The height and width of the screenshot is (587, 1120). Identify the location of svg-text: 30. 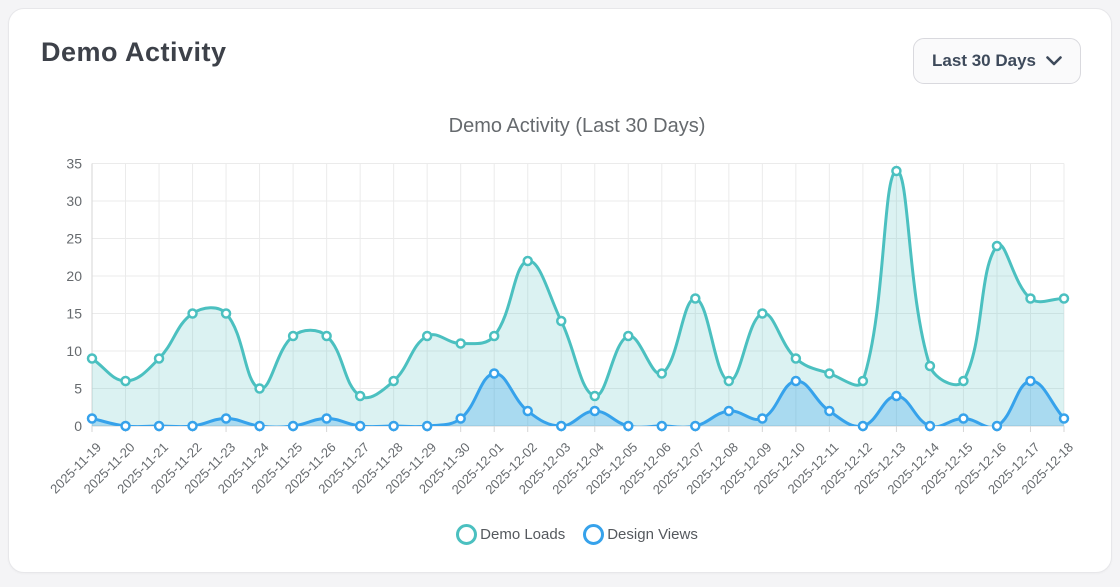
(74, 201).